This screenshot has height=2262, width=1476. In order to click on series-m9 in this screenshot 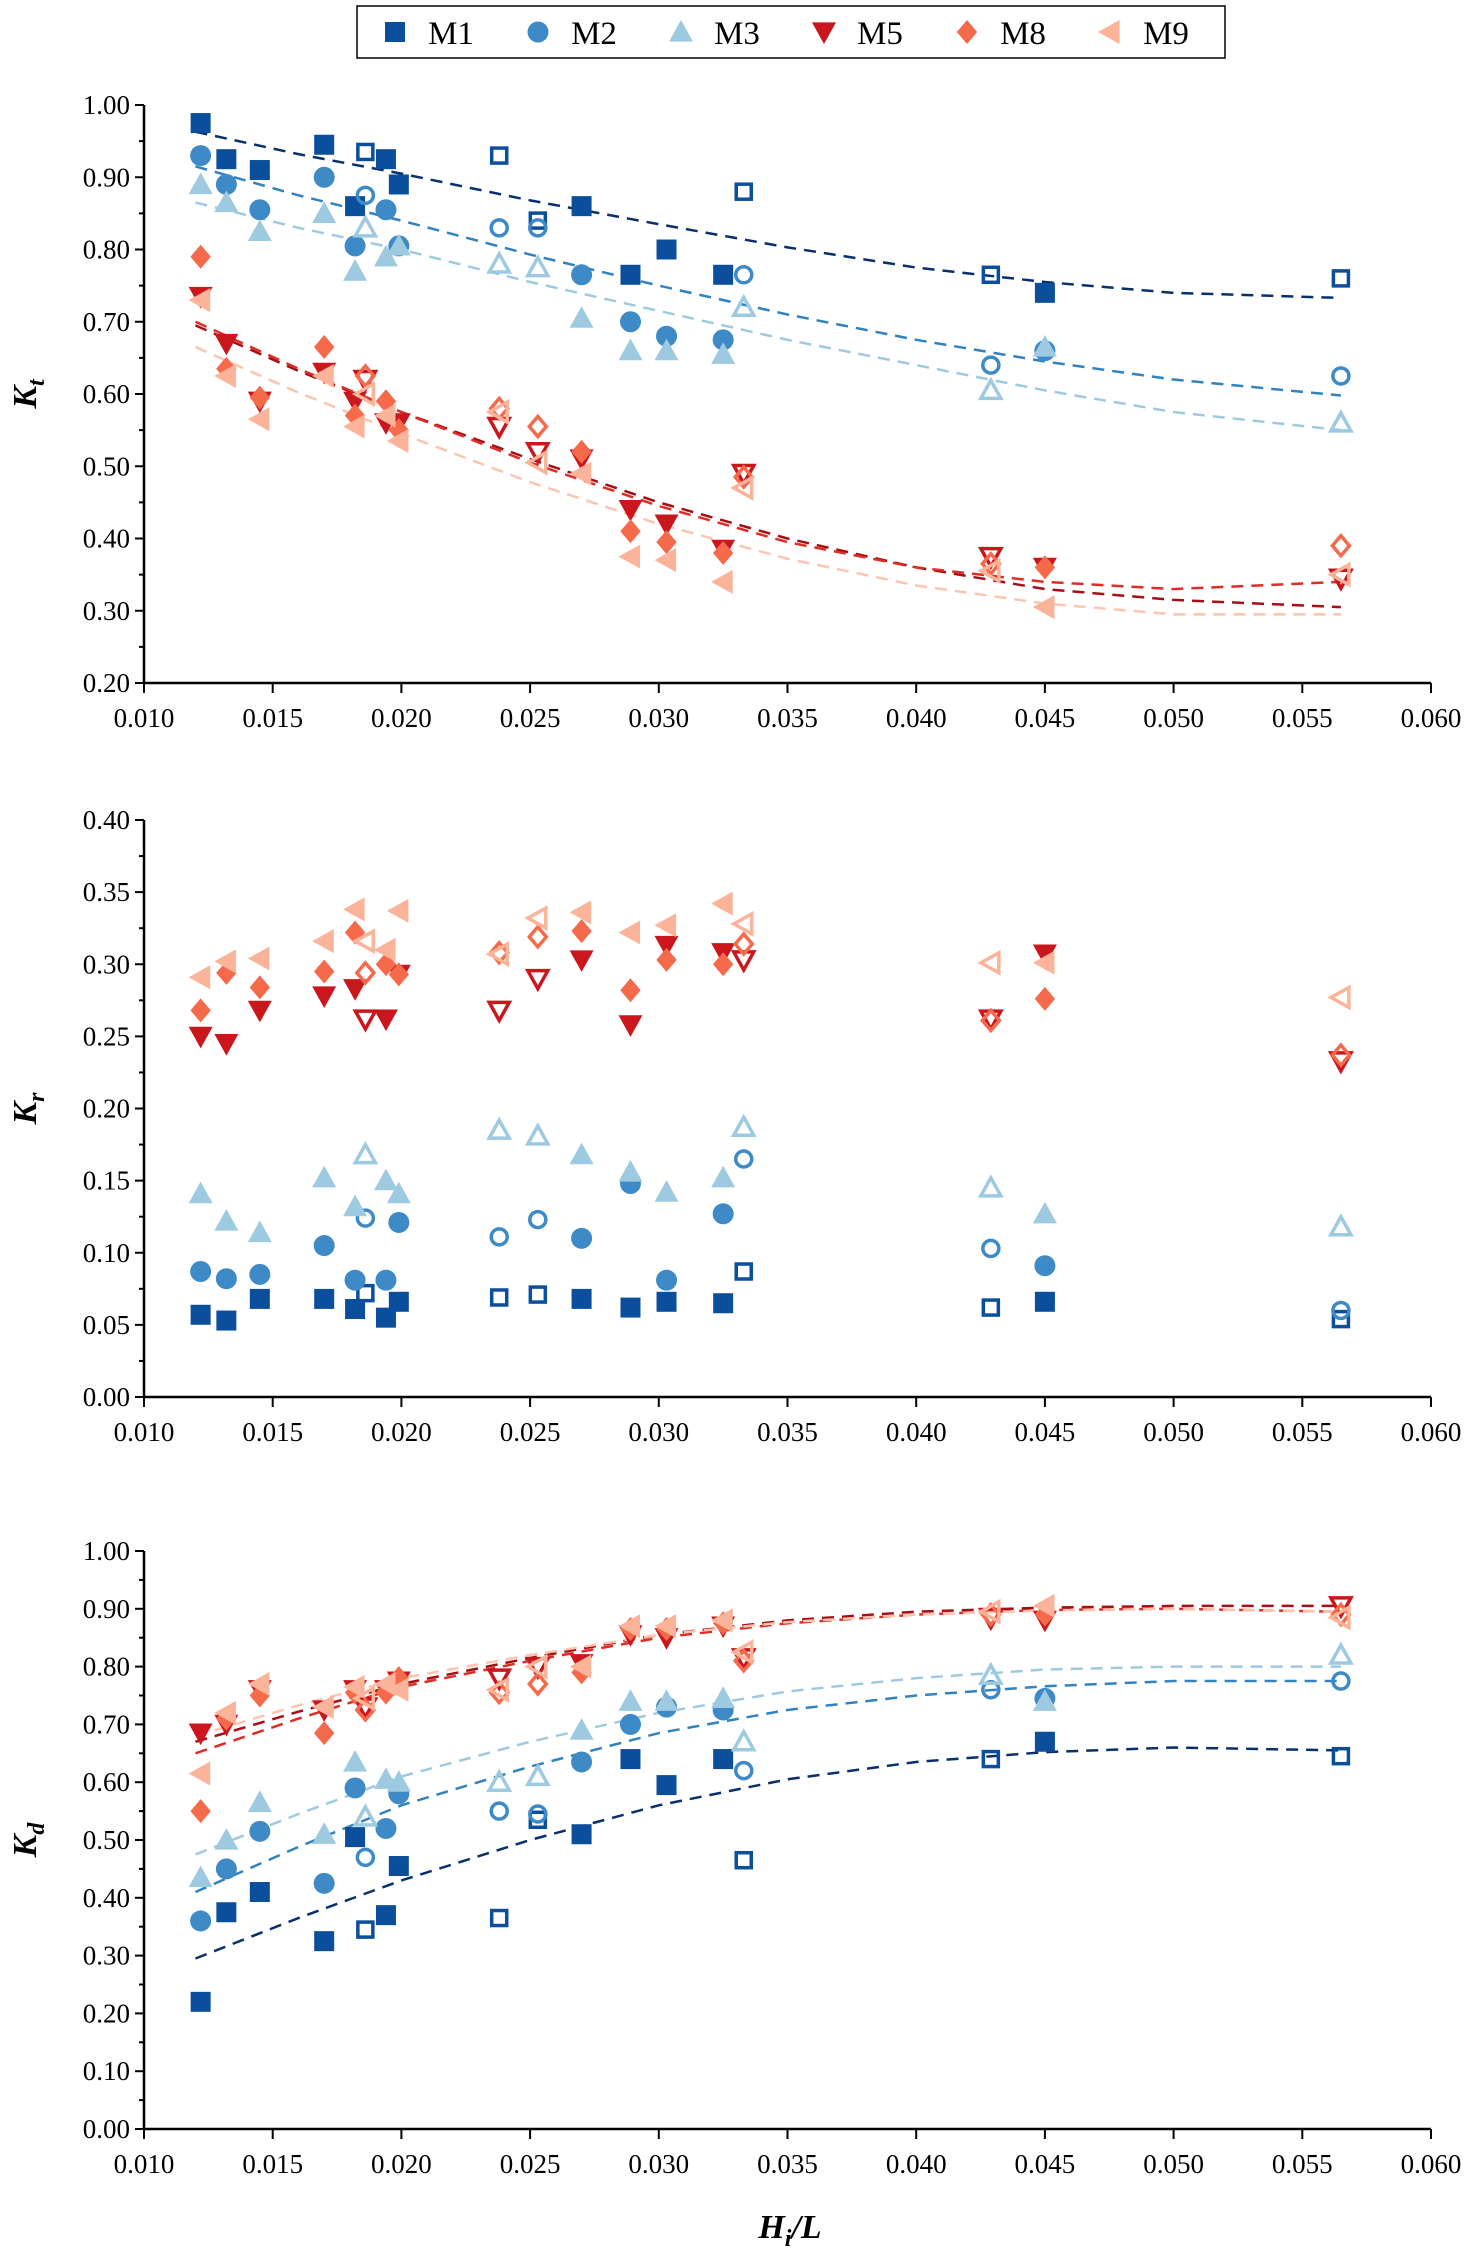, I will do `click(769, 1689)`.